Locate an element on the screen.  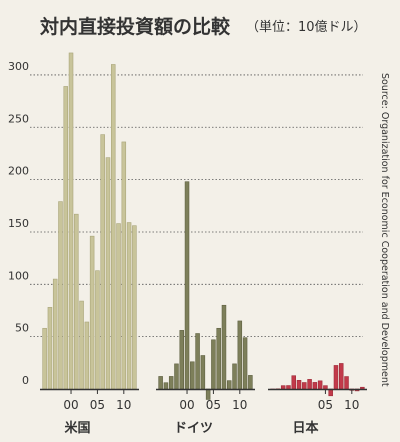
bar-2-1996 is located at coordinates (166, 386).